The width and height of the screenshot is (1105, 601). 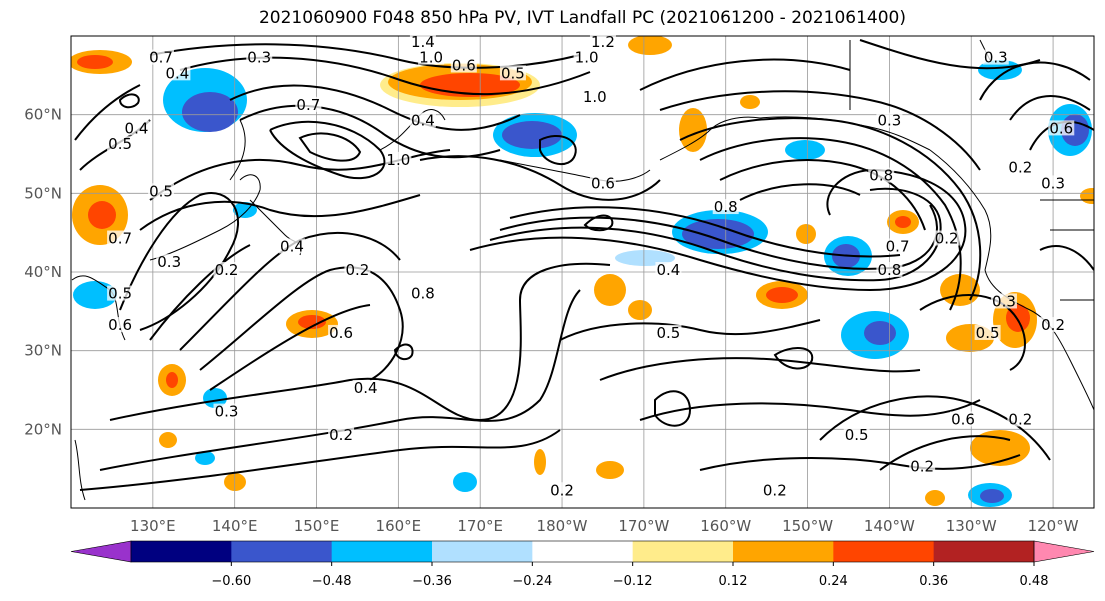 I want to click on colorbar-tick-label: −0.24, so click(x=532, y=581).